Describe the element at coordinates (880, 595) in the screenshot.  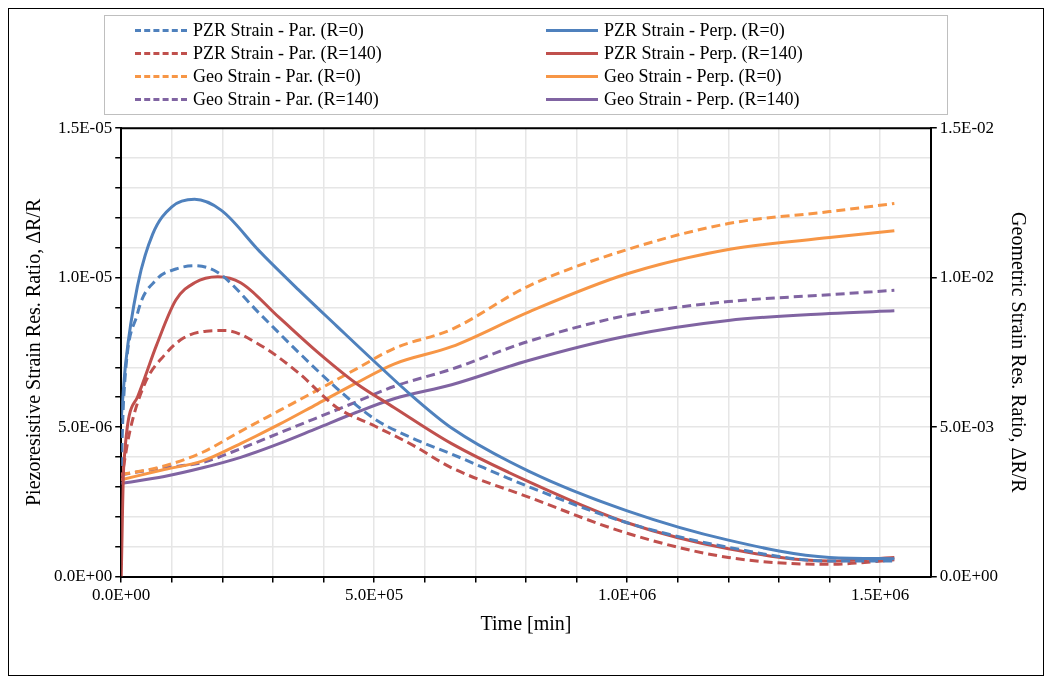
I see `x-tick-label: 1.5E+06` at that location.